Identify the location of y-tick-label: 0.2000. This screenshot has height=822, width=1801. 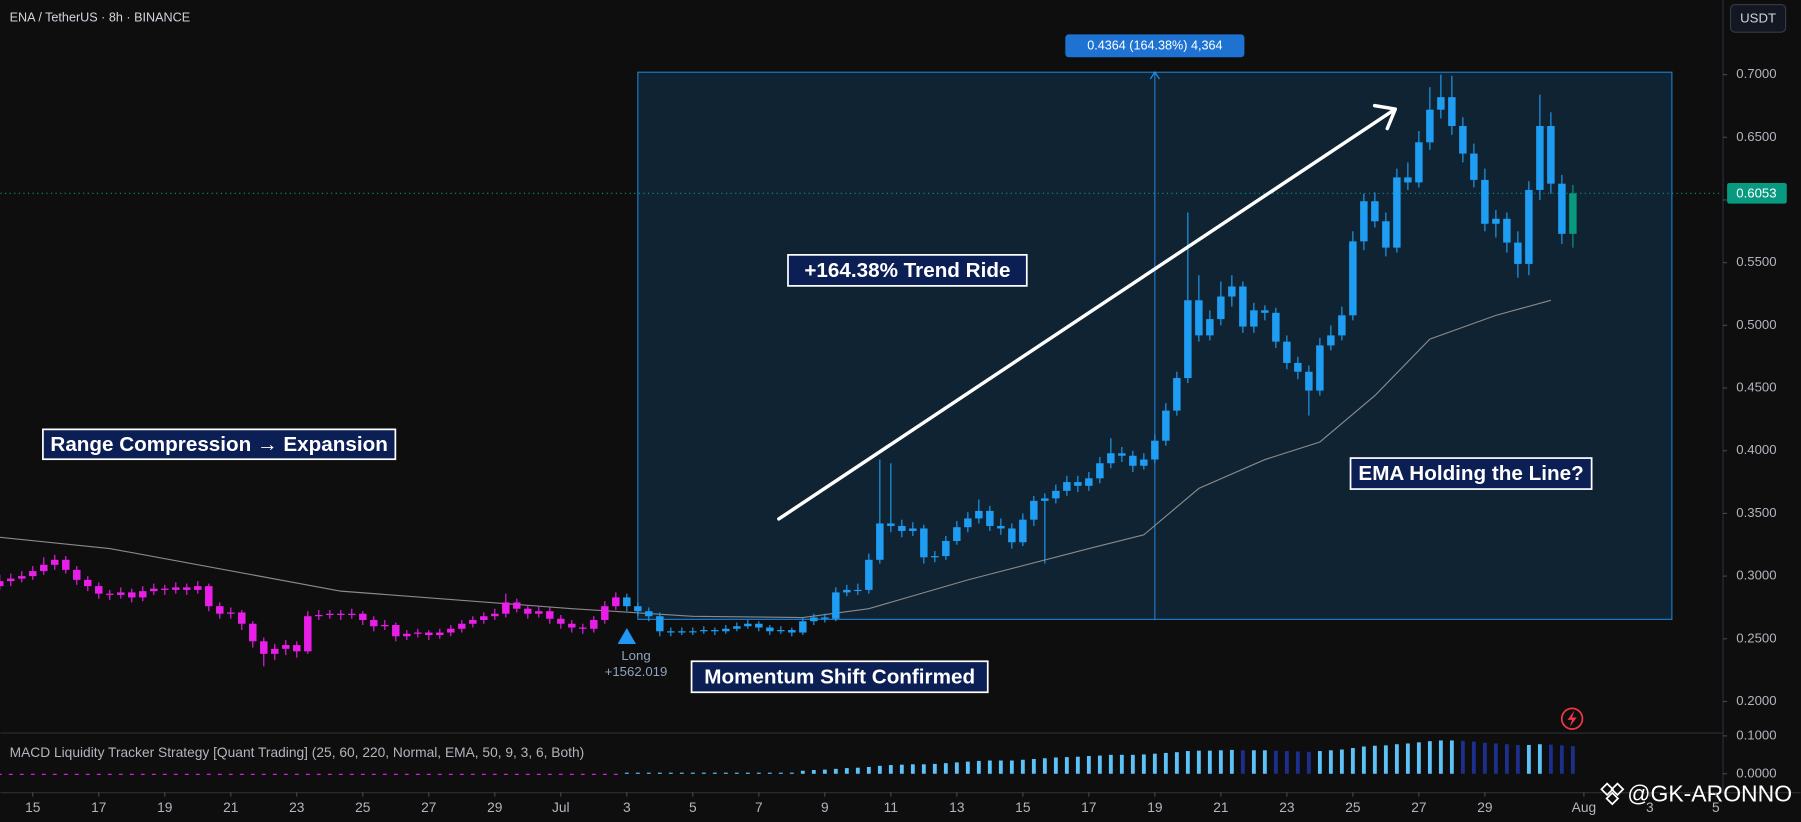
(1756, 700).